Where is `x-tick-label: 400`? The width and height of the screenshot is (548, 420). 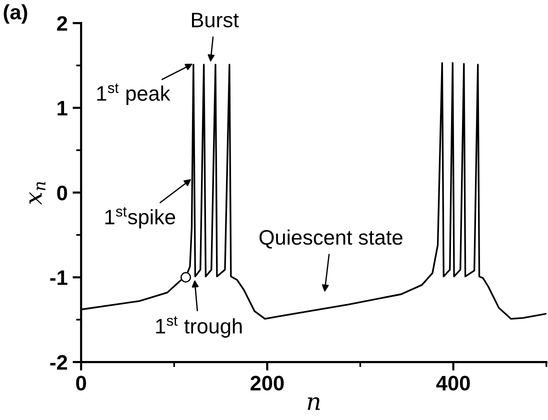
x-tick-label: 400 is located at coordinates (453, 383).